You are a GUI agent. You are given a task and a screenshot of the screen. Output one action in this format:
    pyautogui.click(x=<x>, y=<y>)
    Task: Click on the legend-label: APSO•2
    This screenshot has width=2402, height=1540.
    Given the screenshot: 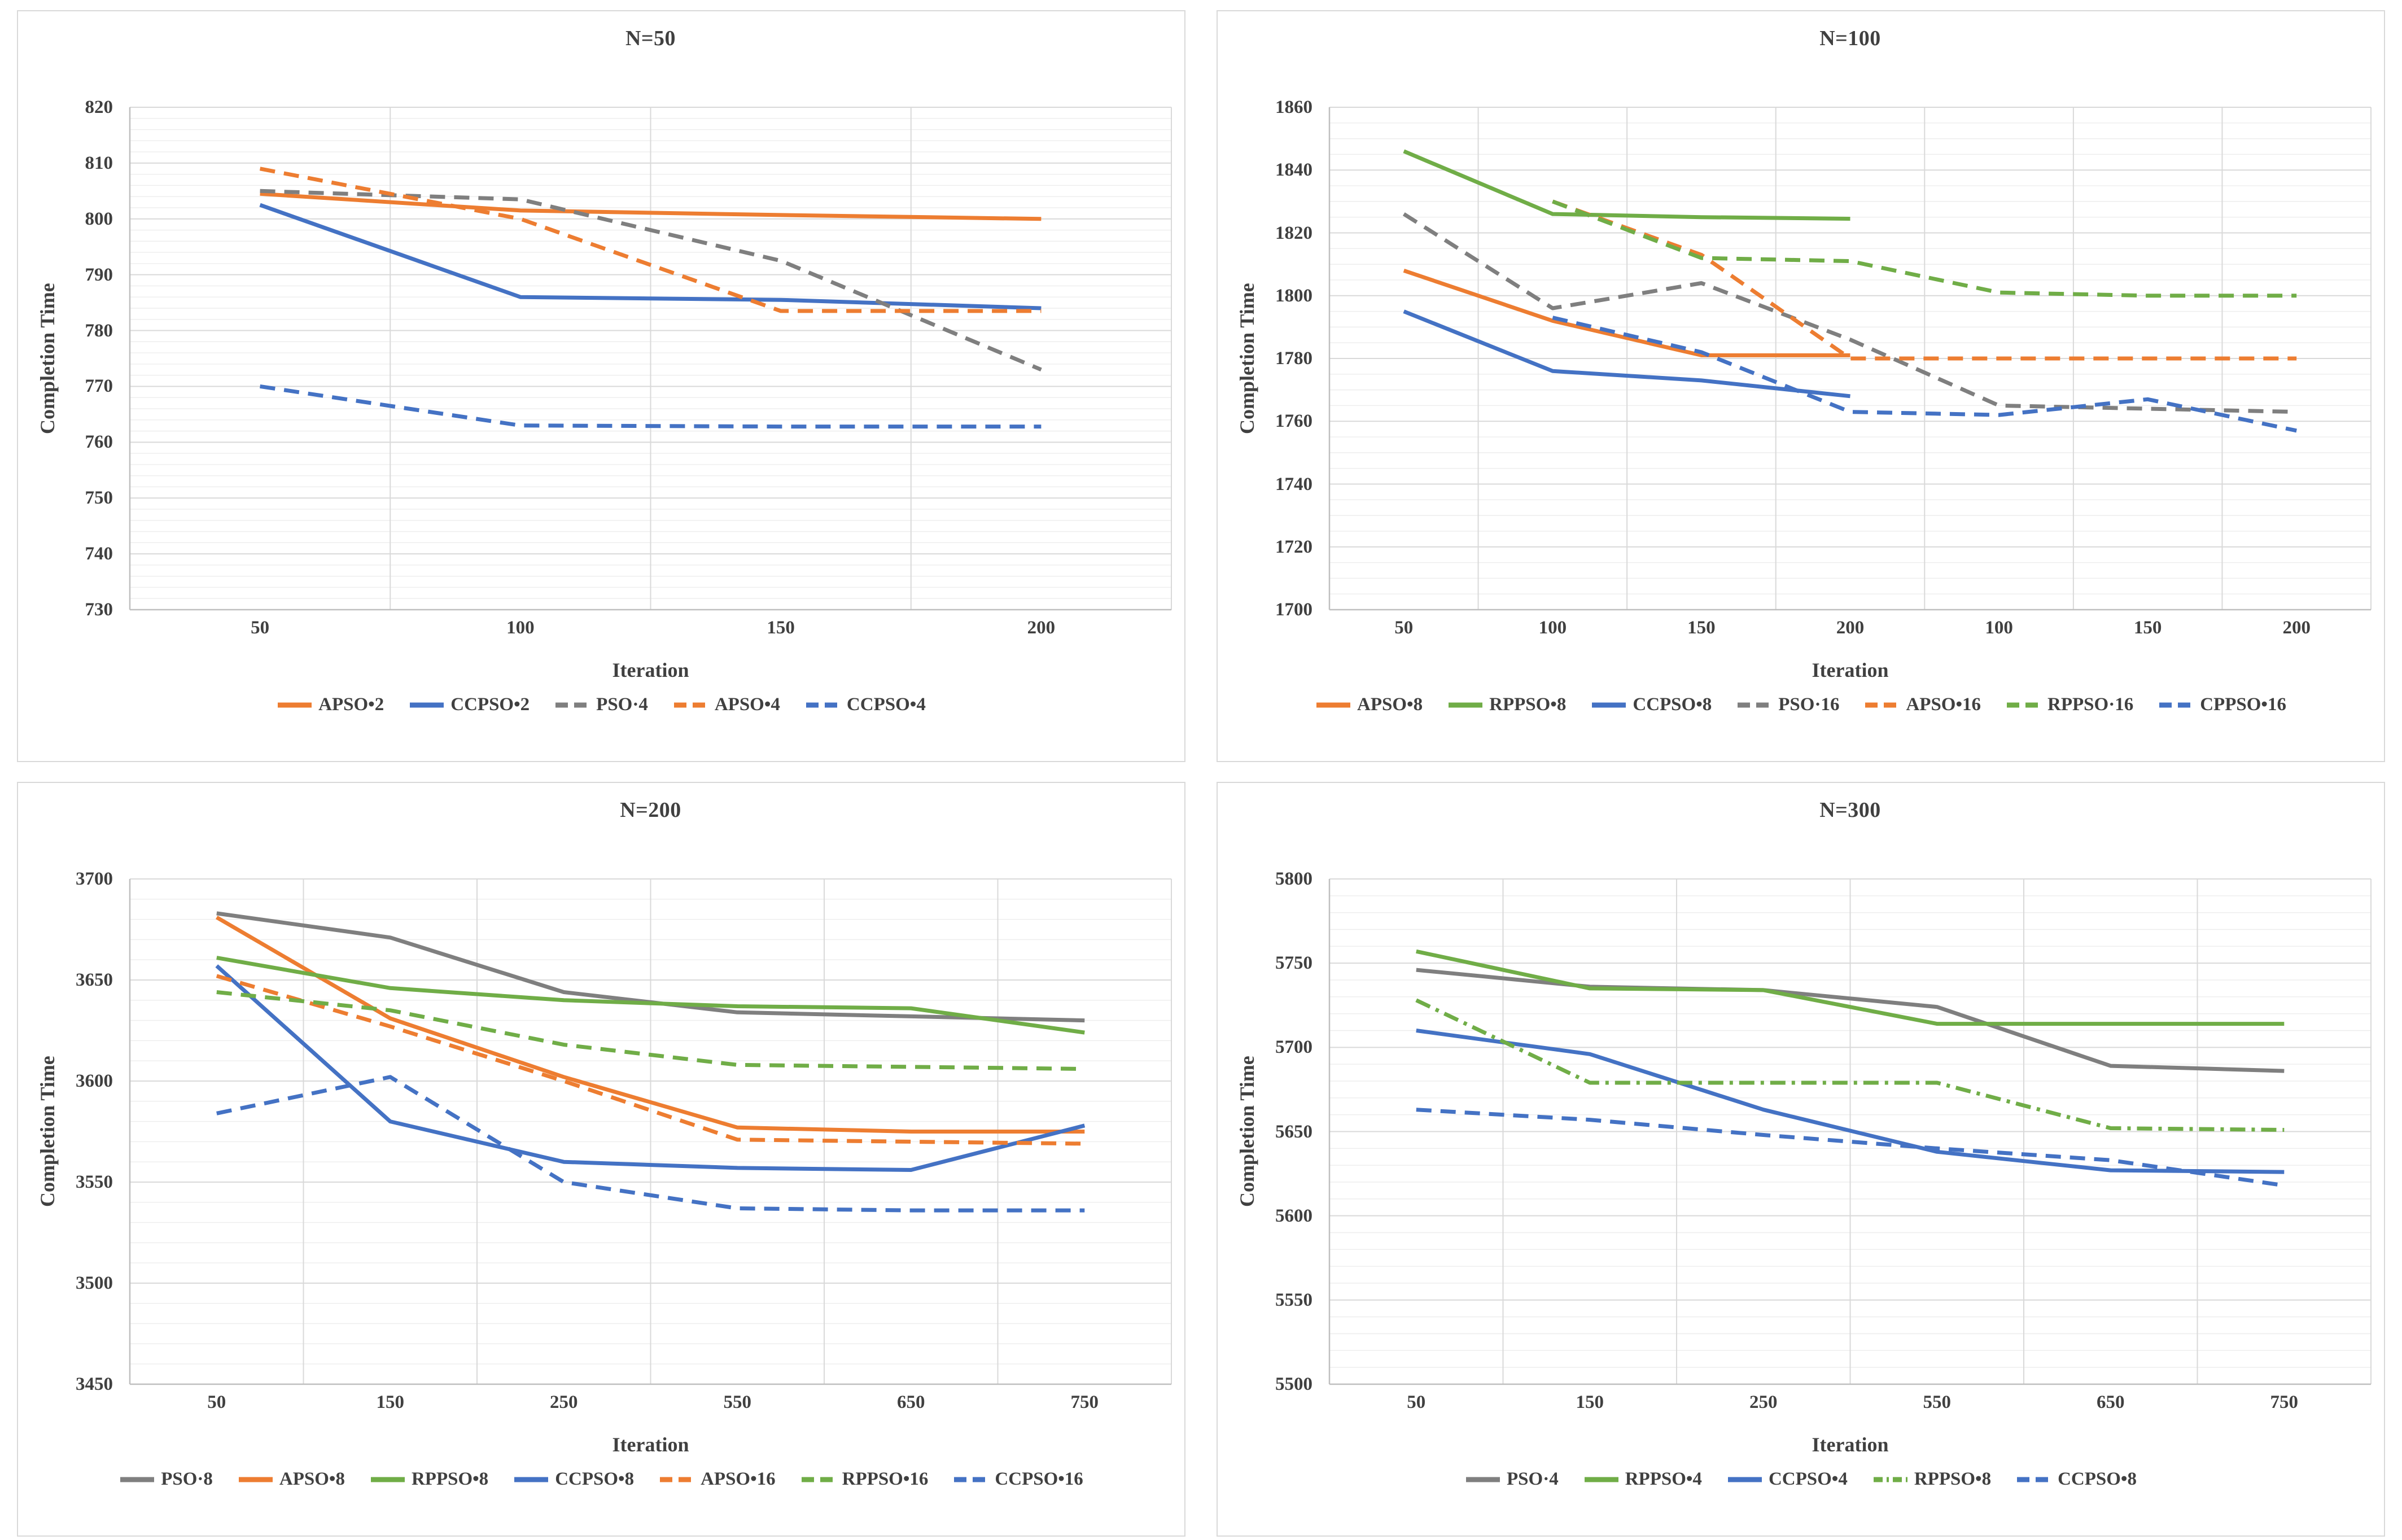 What is the action you would take?
    pyautogui.click(x=351, y=704)
    